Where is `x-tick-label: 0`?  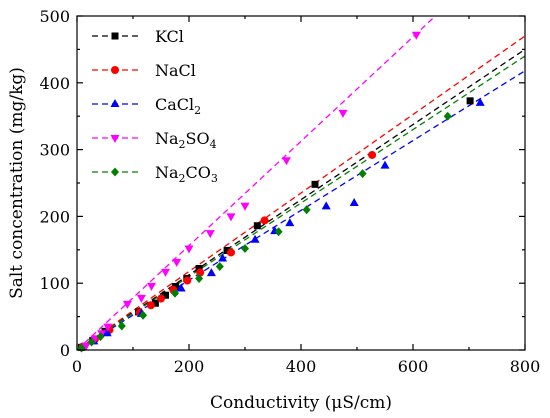 x-tick-label: 0 is located at coordinates (77, 366).